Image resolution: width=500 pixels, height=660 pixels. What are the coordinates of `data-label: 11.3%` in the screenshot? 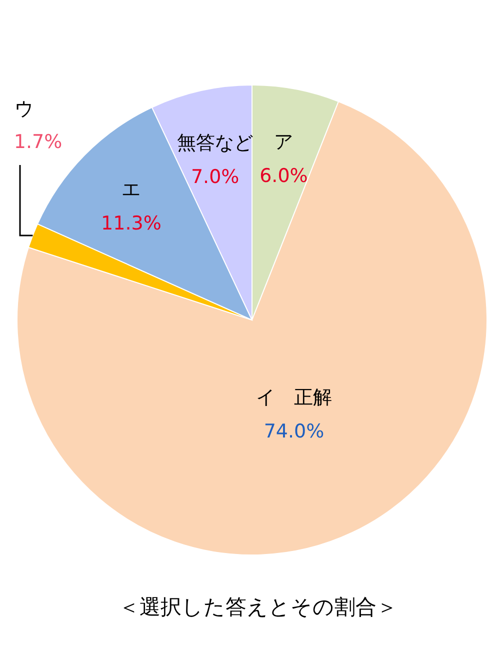 It's located at (131, 223).